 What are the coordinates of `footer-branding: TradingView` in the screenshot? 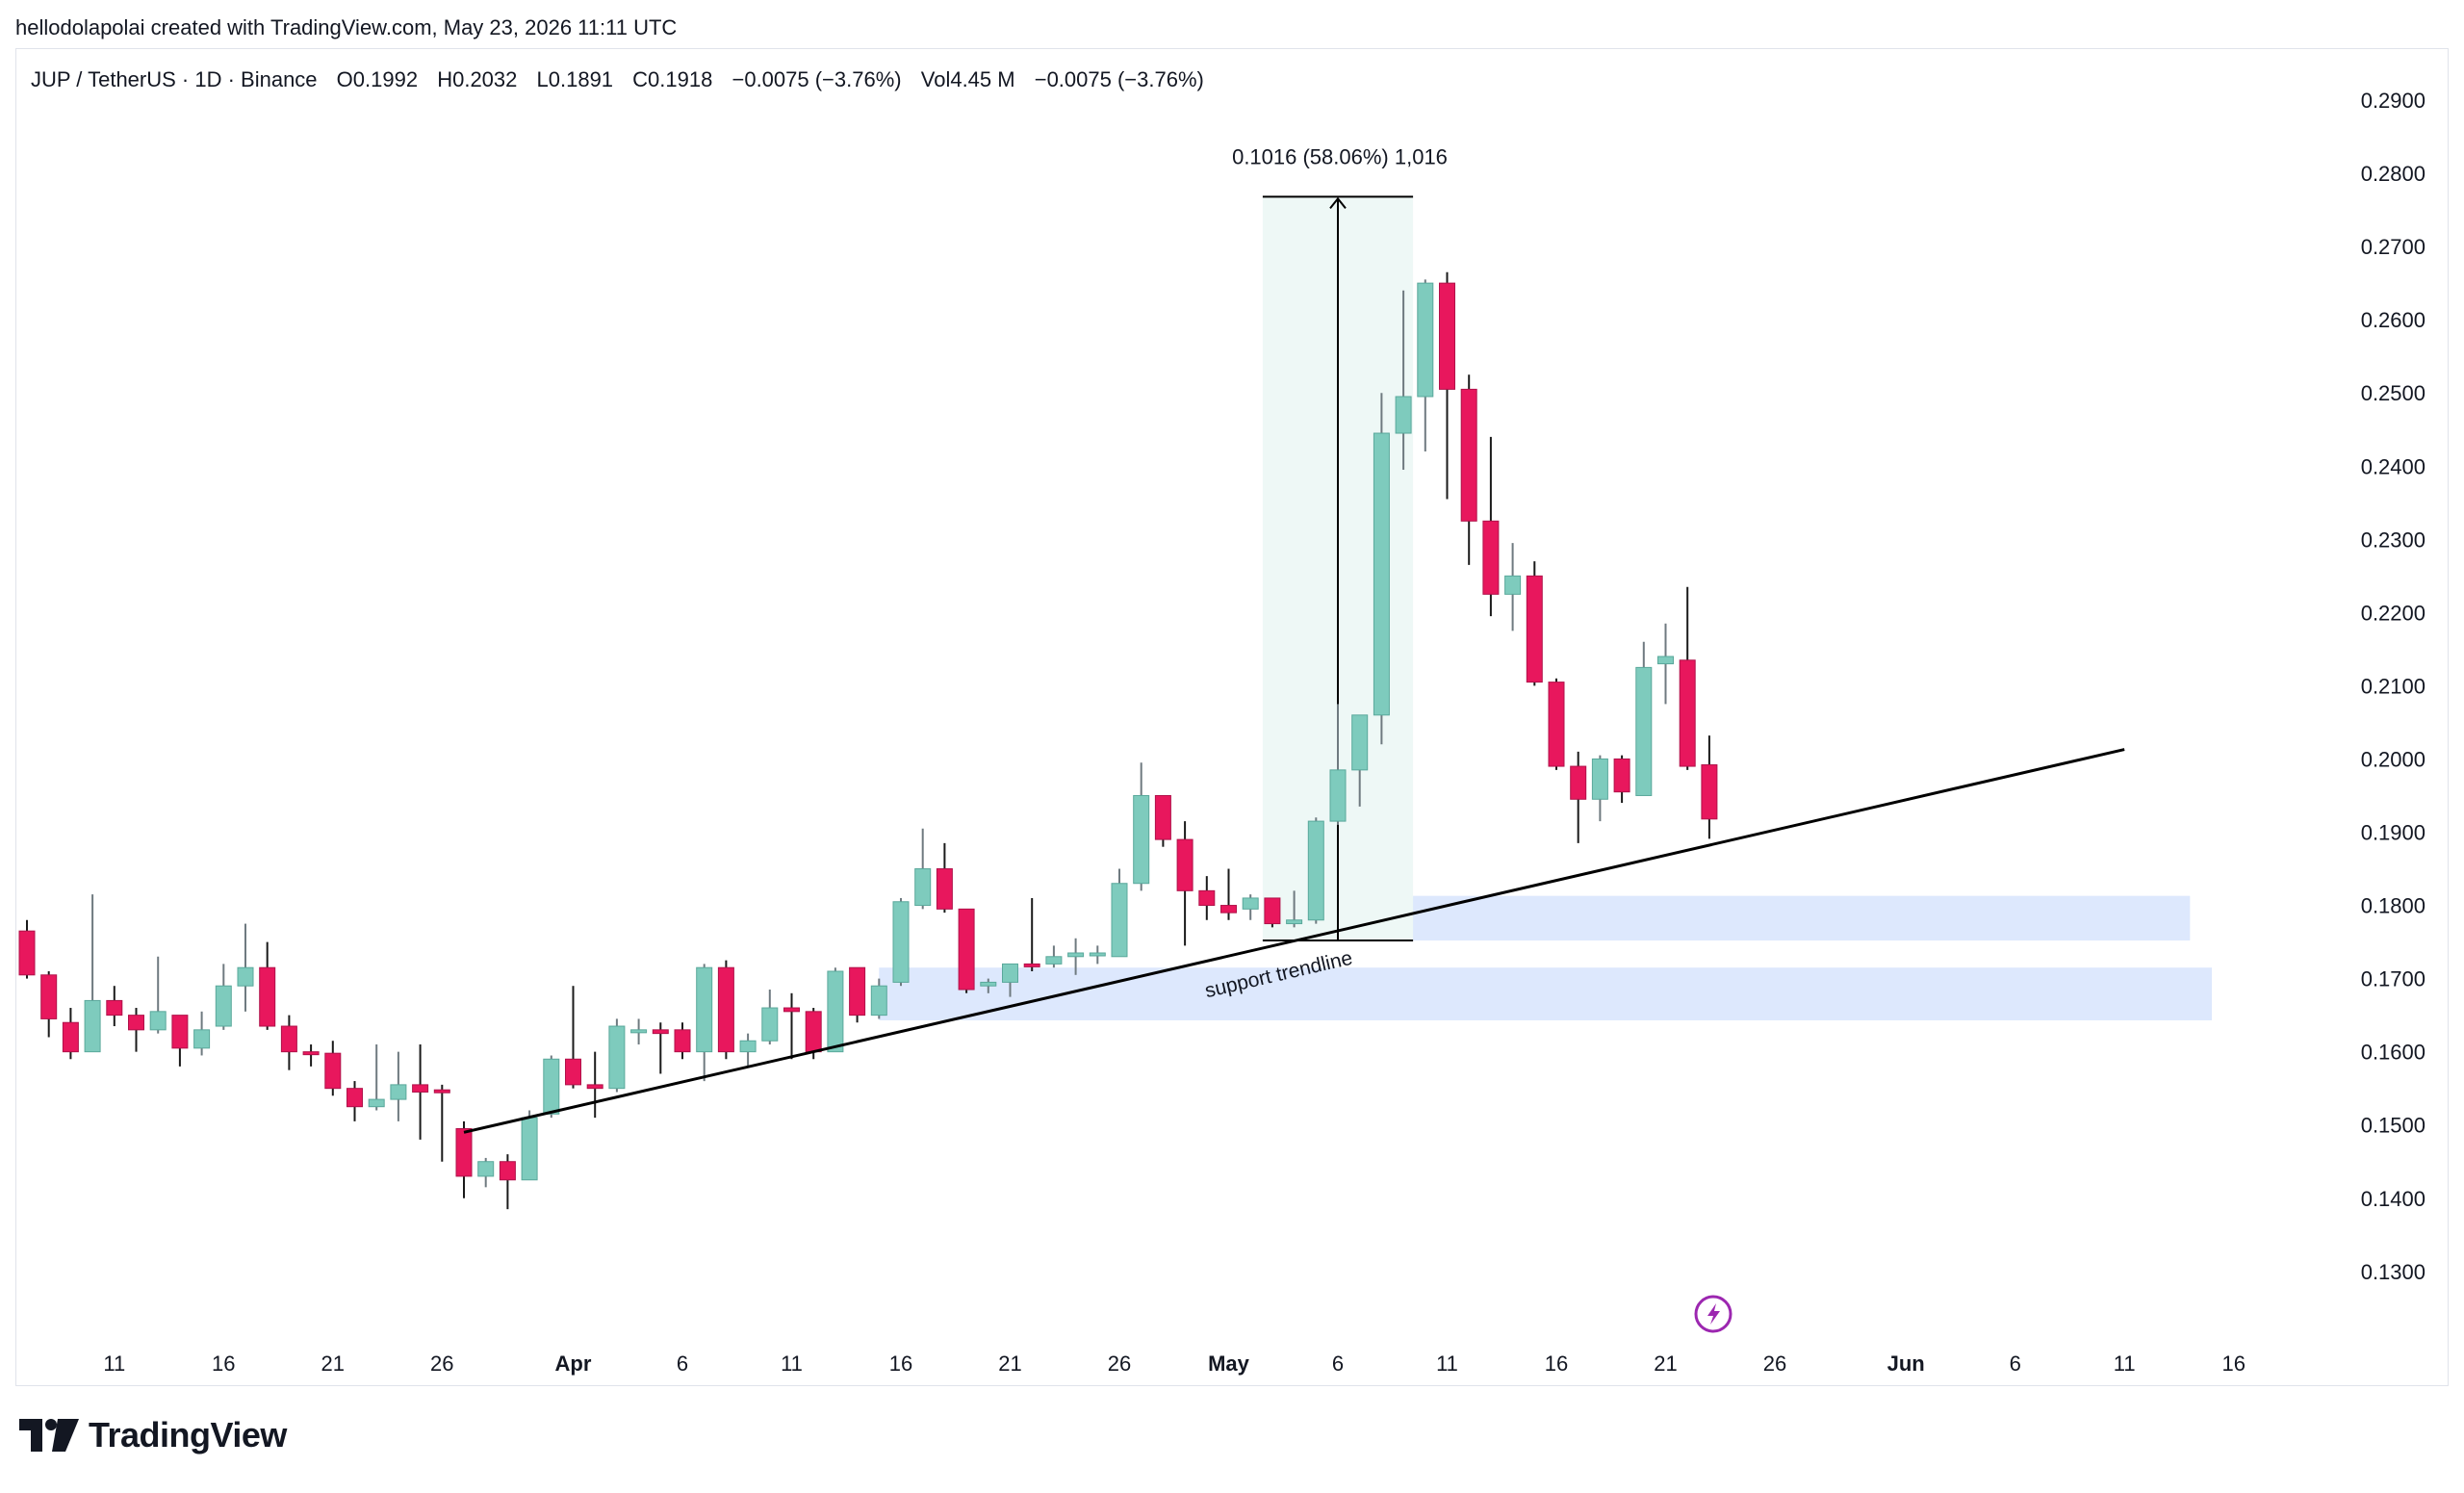 It's located at (153, 1435).